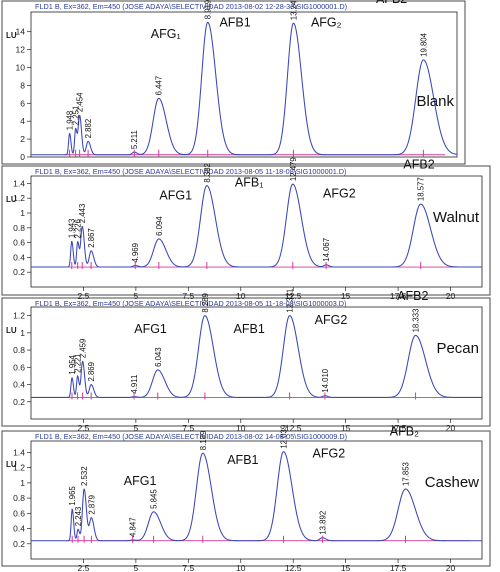  What do you see at coordinates (326, 22) in the screenshot?
I see `peak-annotation: AFG₂` at bounding box center [326, 22].